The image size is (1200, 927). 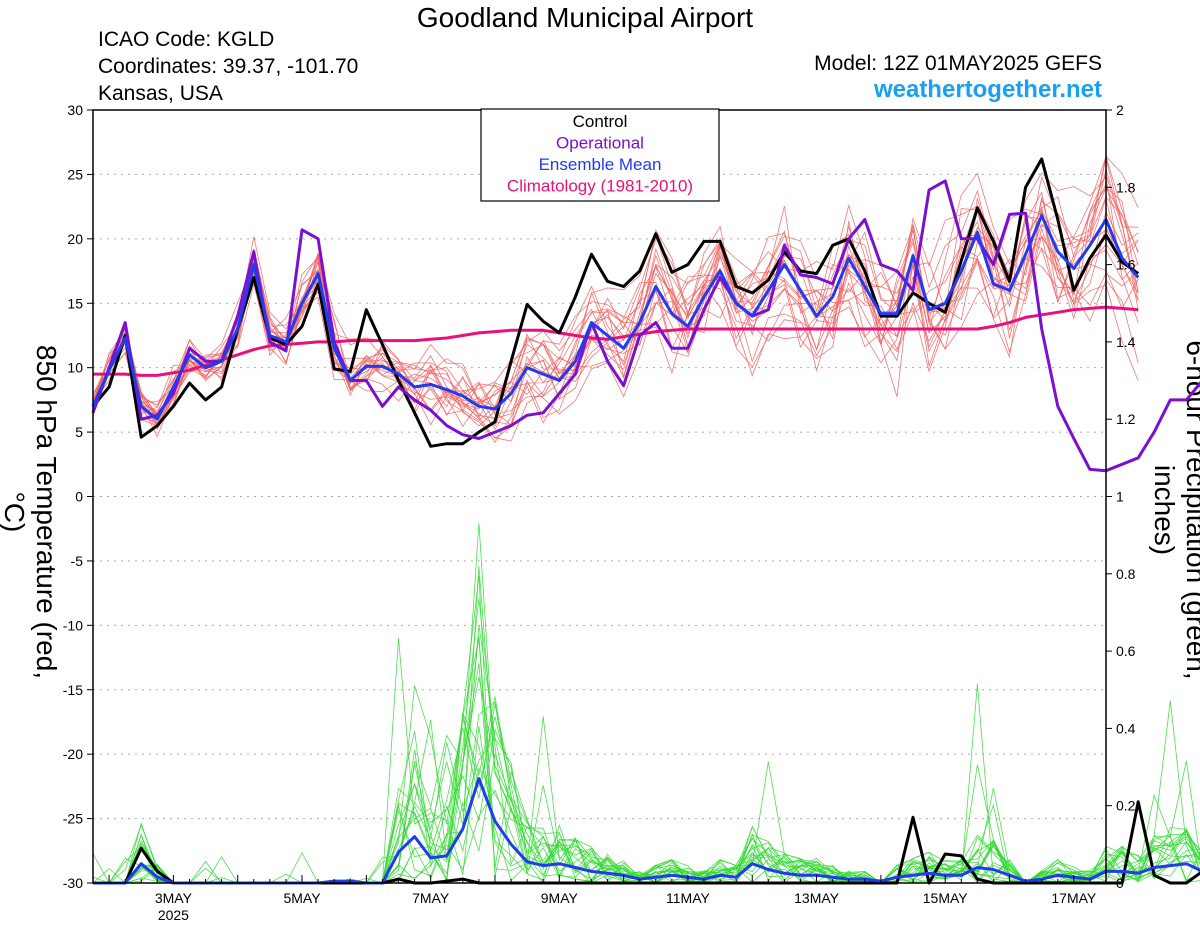 What do you see at coordinates (174, 898) in the screenshot?
I see `x-tick-label: 3MAY` at bounding box center [174, 898].